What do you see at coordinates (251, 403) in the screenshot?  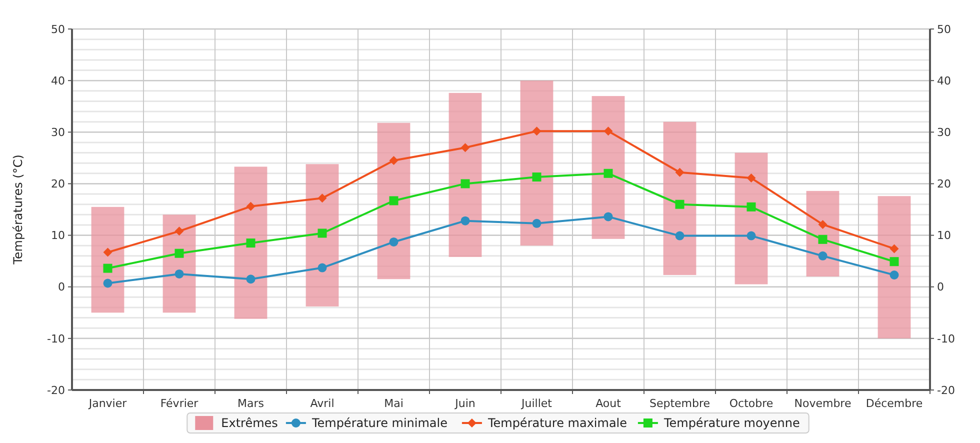 I see `x-tick-label: Mars` at bounding box center [251, 403].